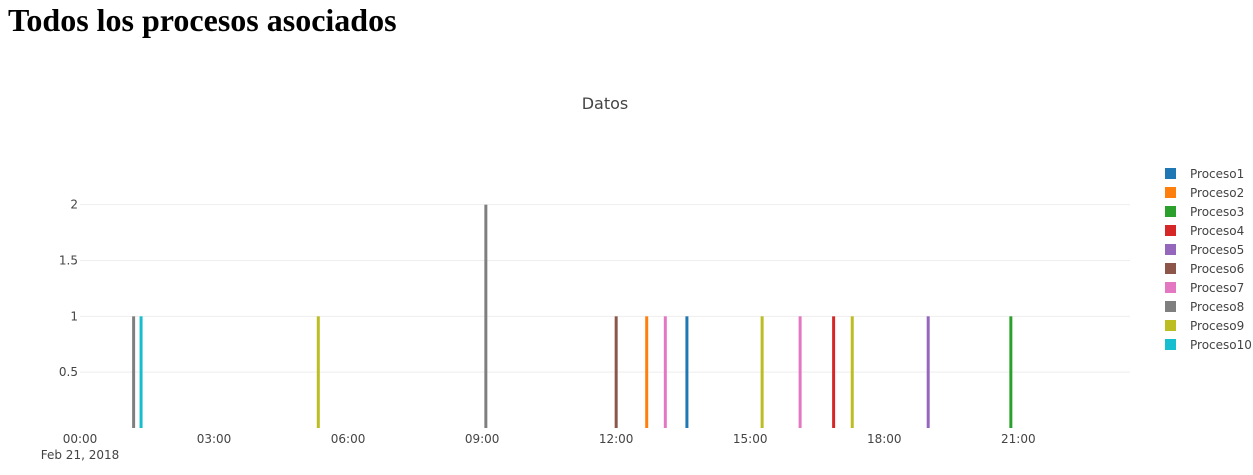  What do you see at coordinates (482, 439) in the screenshot?
I see `x-tick-label: 09:00` at bounding box center [482, 439].